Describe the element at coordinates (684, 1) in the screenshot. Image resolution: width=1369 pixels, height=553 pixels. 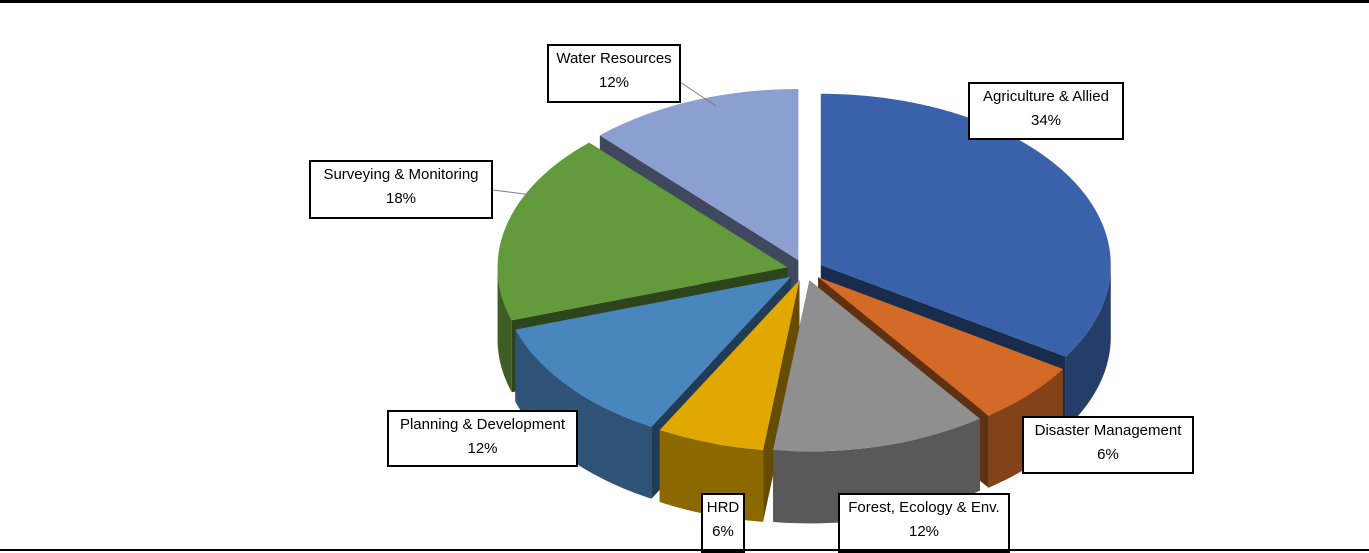
I see `top-border-line` at that location.